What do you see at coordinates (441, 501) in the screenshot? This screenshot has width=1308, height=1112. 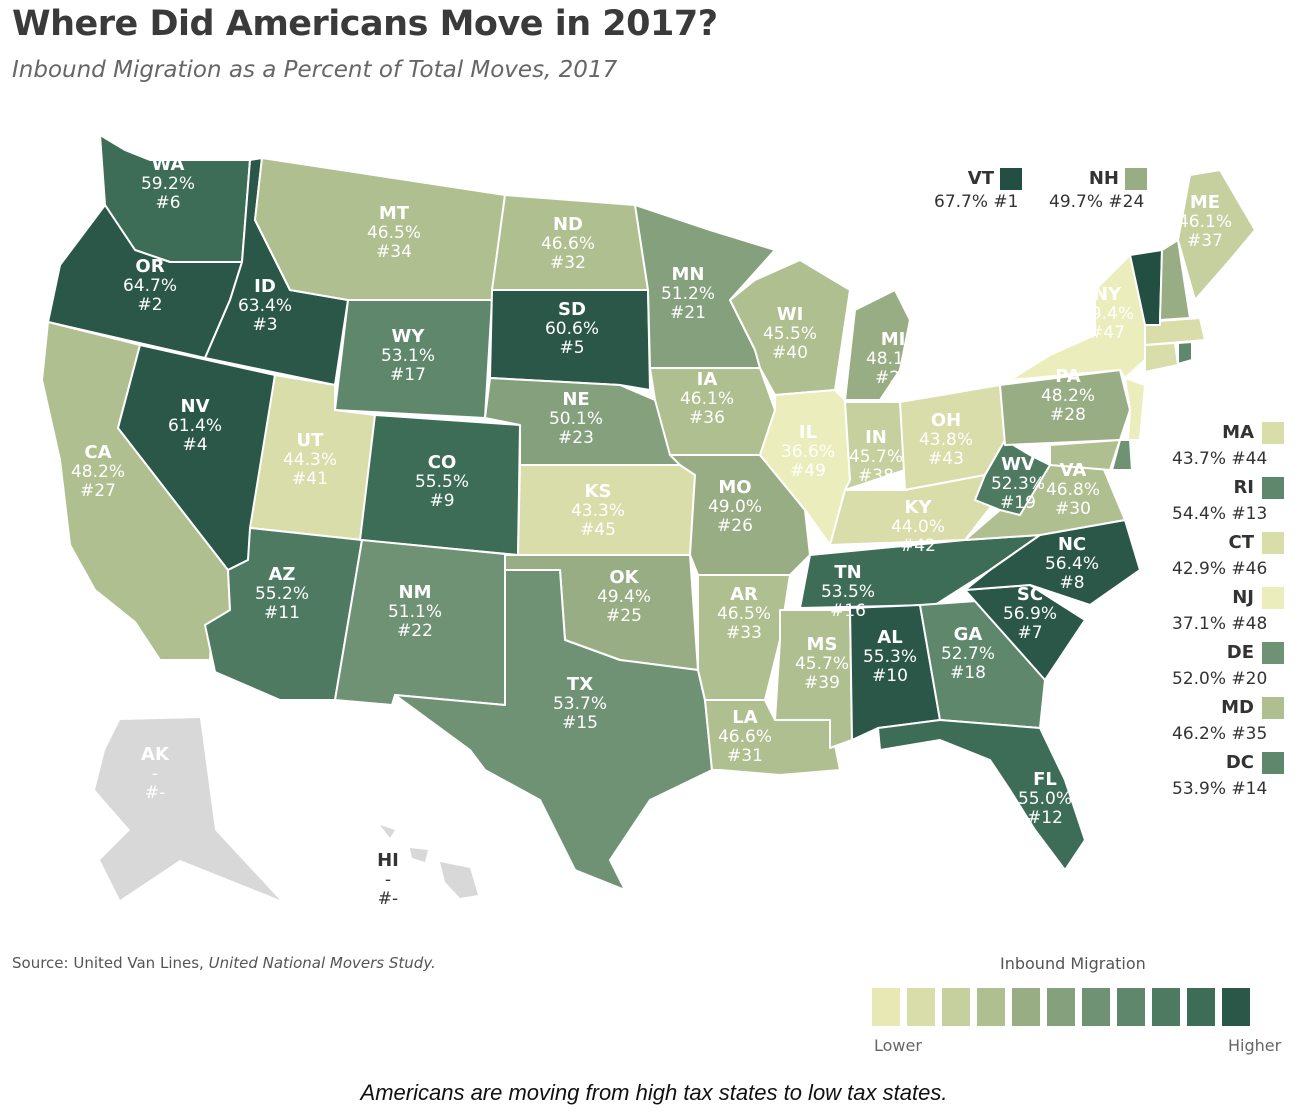 I see `state-rank: #9` at bounding box center [441, 501].